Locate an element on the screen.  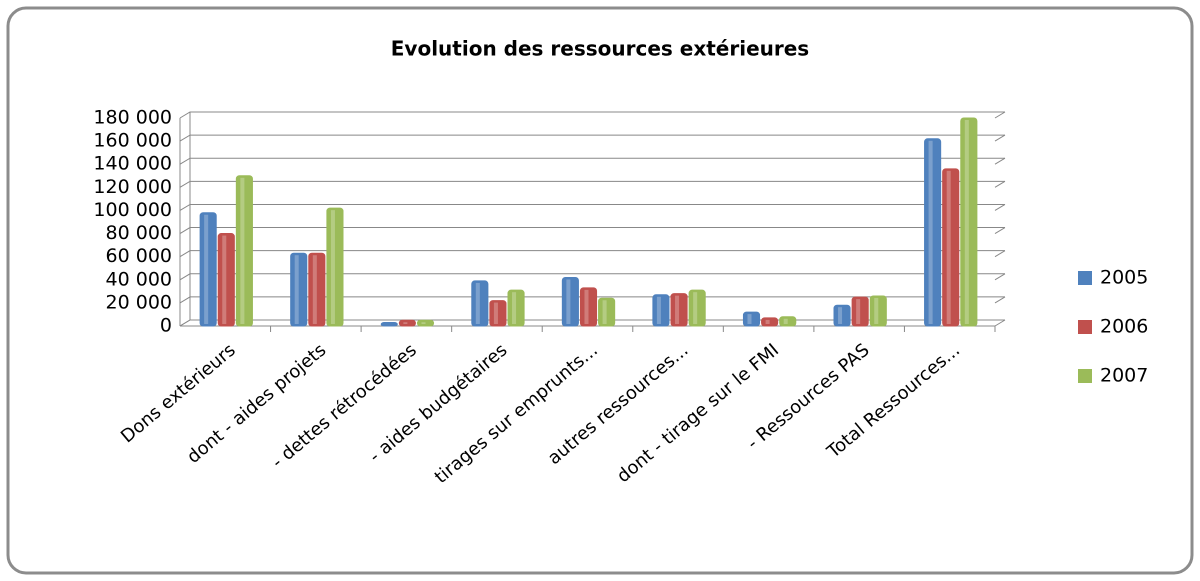
y-tick-label: 40 000 is located at coordinates (139, 279).